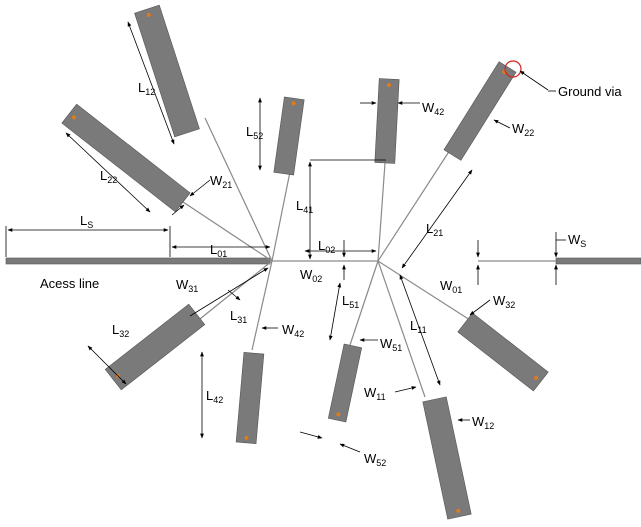 The image size is (641, 527). I want to click on label-l-32: L32, so click(120, 330).